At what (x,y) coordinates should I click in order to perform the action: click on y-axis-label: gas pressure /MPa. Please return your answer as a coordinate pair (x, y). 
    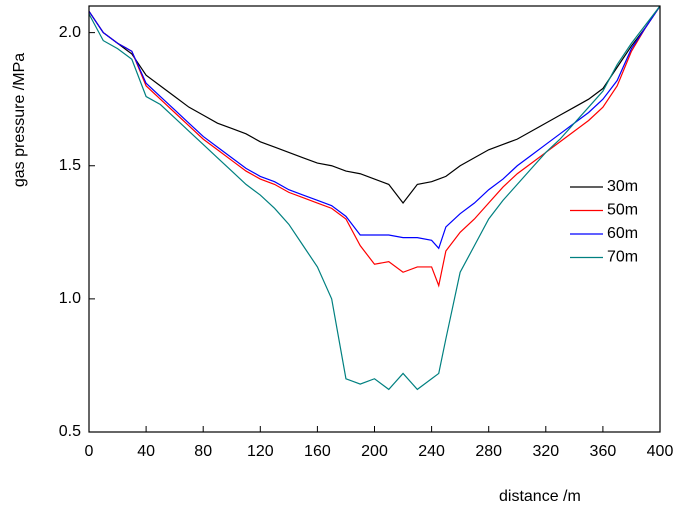
    Looking at the image, I should click on (19, 120).